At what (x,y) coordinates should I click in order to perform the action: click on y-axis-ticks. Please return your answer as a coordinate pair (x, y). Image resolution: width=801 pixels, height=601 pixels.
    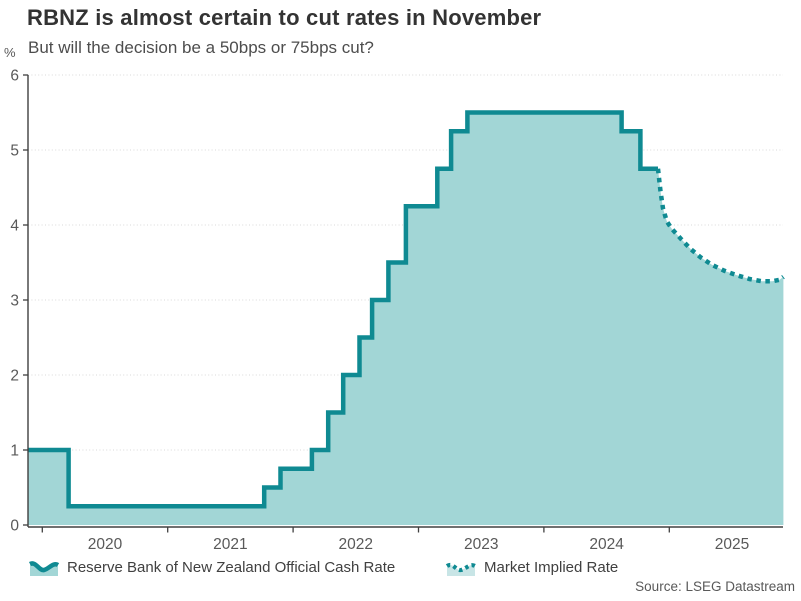
    Looking at the image, I should click on (25, 300).